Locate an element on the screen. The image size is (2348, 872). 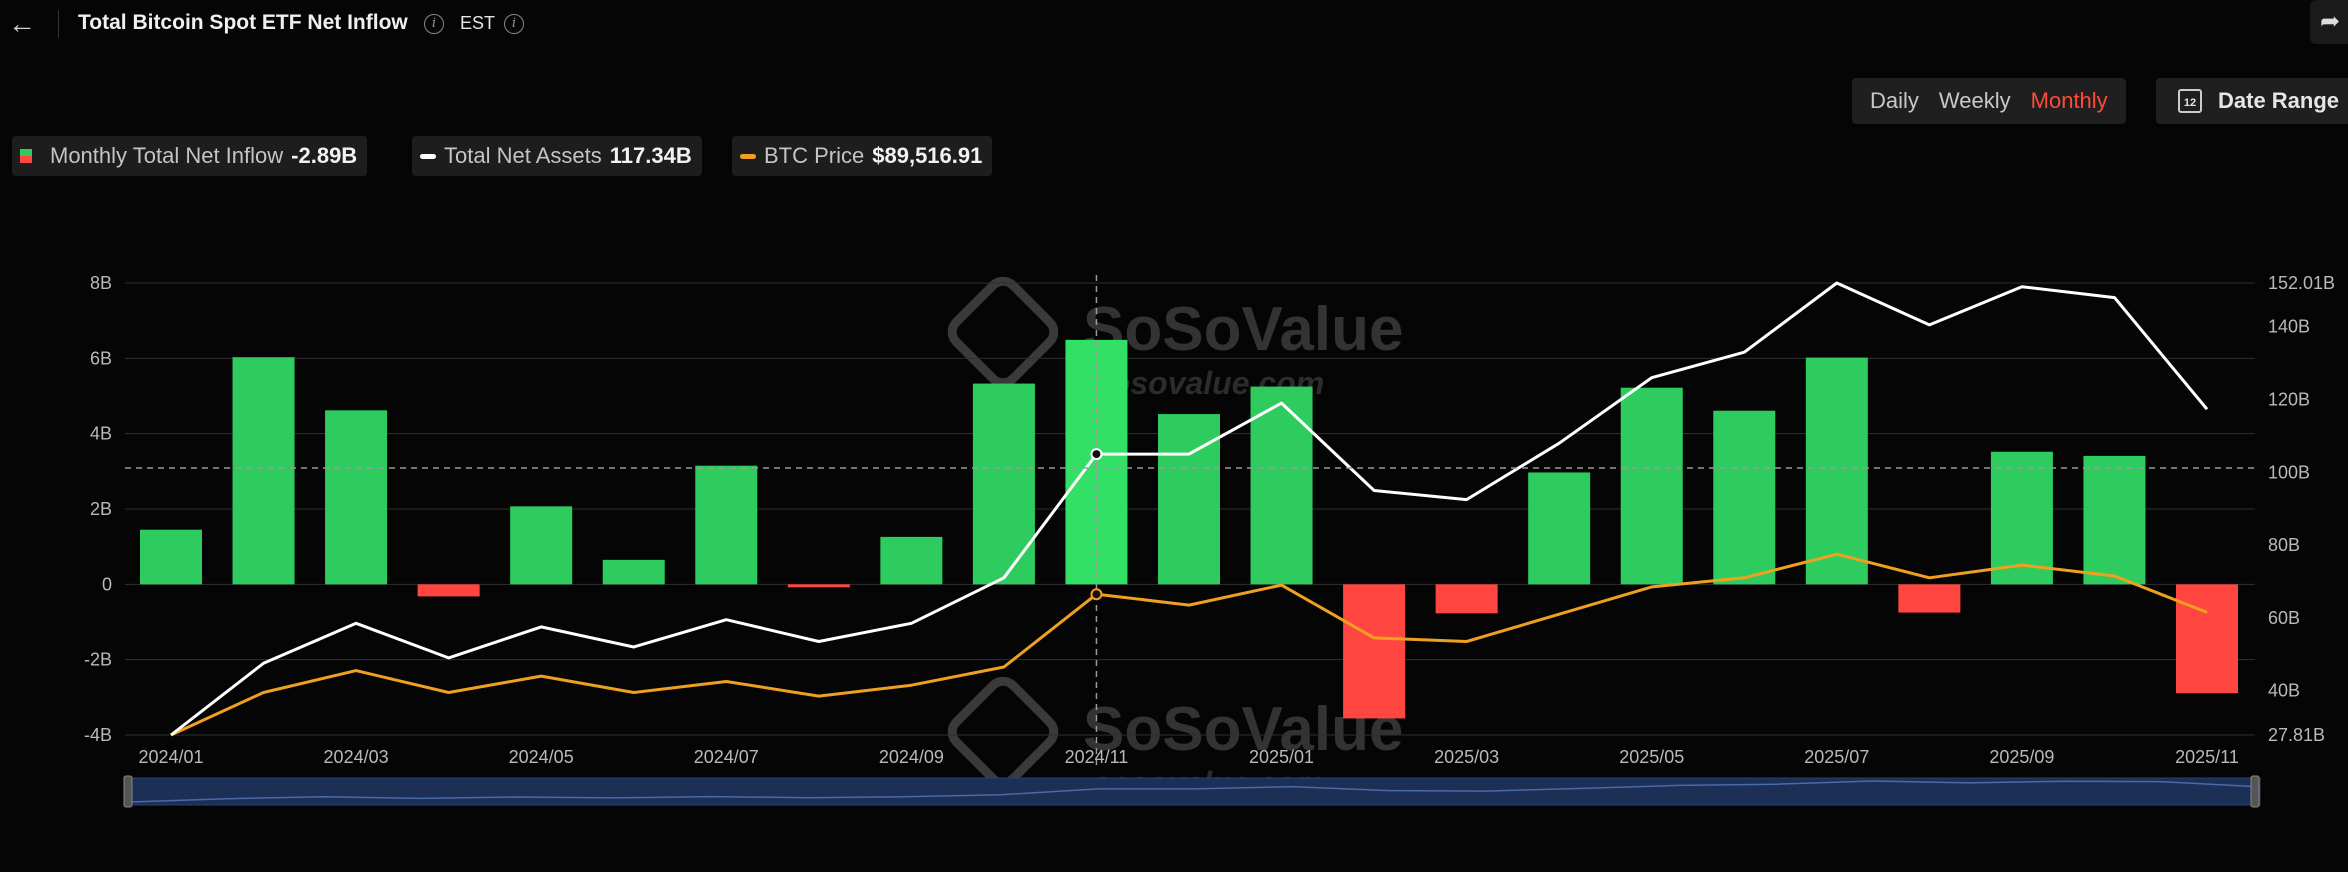
y-right-tick-label: 40B is located at coordinates (2284, 691).